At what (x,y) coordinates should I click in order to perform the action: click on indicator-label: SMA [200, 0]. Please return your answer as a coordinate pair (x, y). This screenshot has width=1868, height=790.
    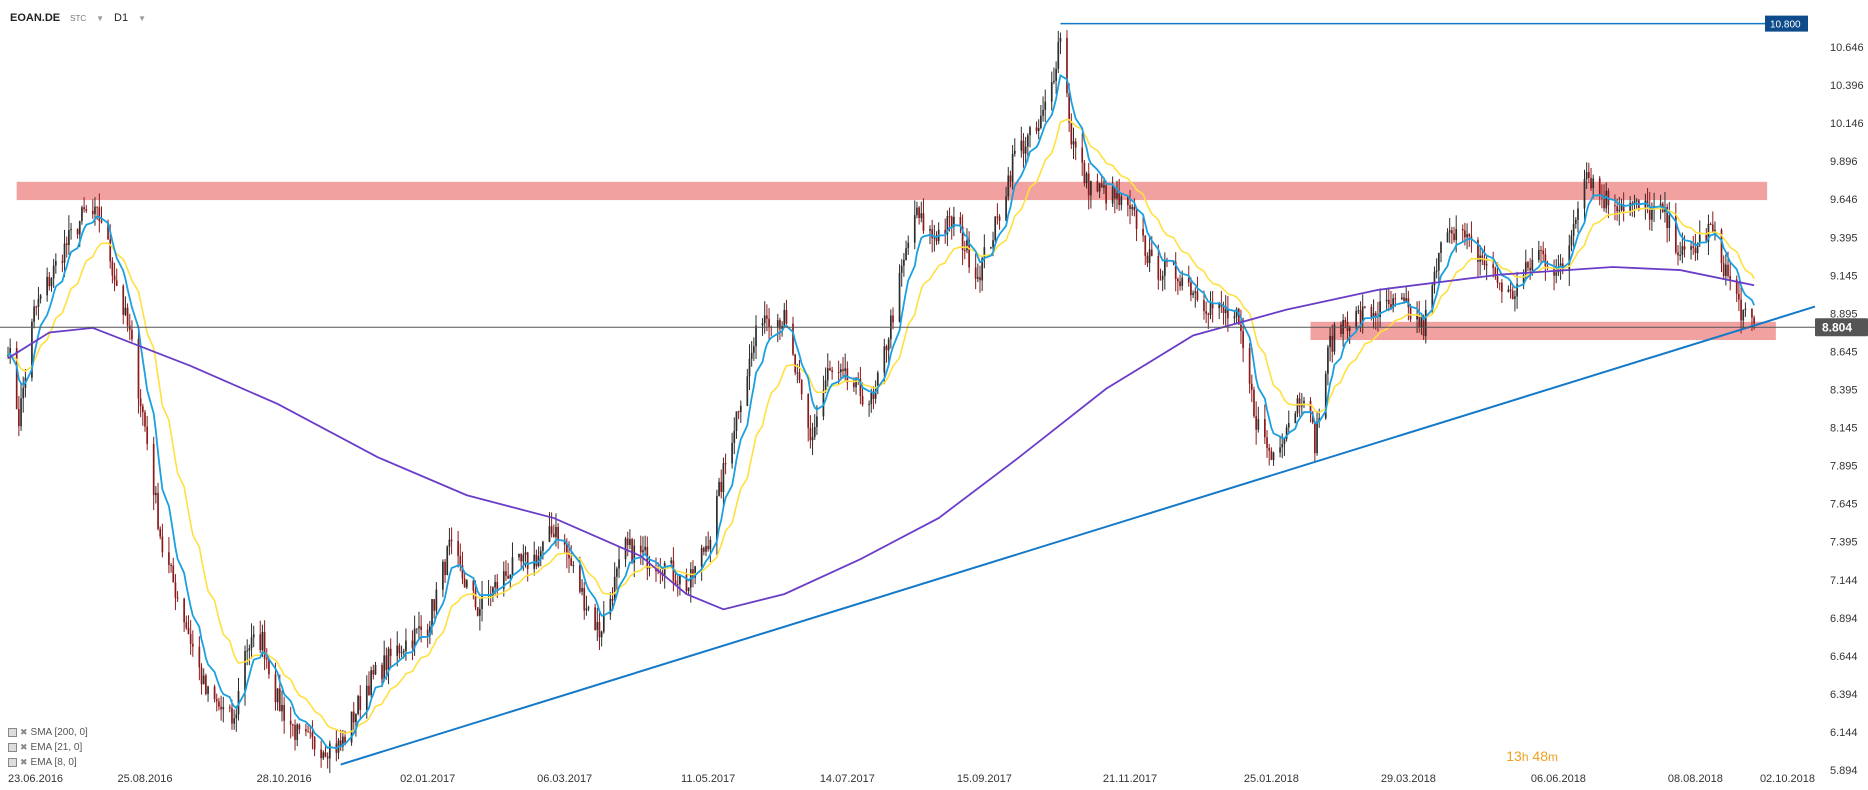
    Looking at the image, I should click on (59, 732).